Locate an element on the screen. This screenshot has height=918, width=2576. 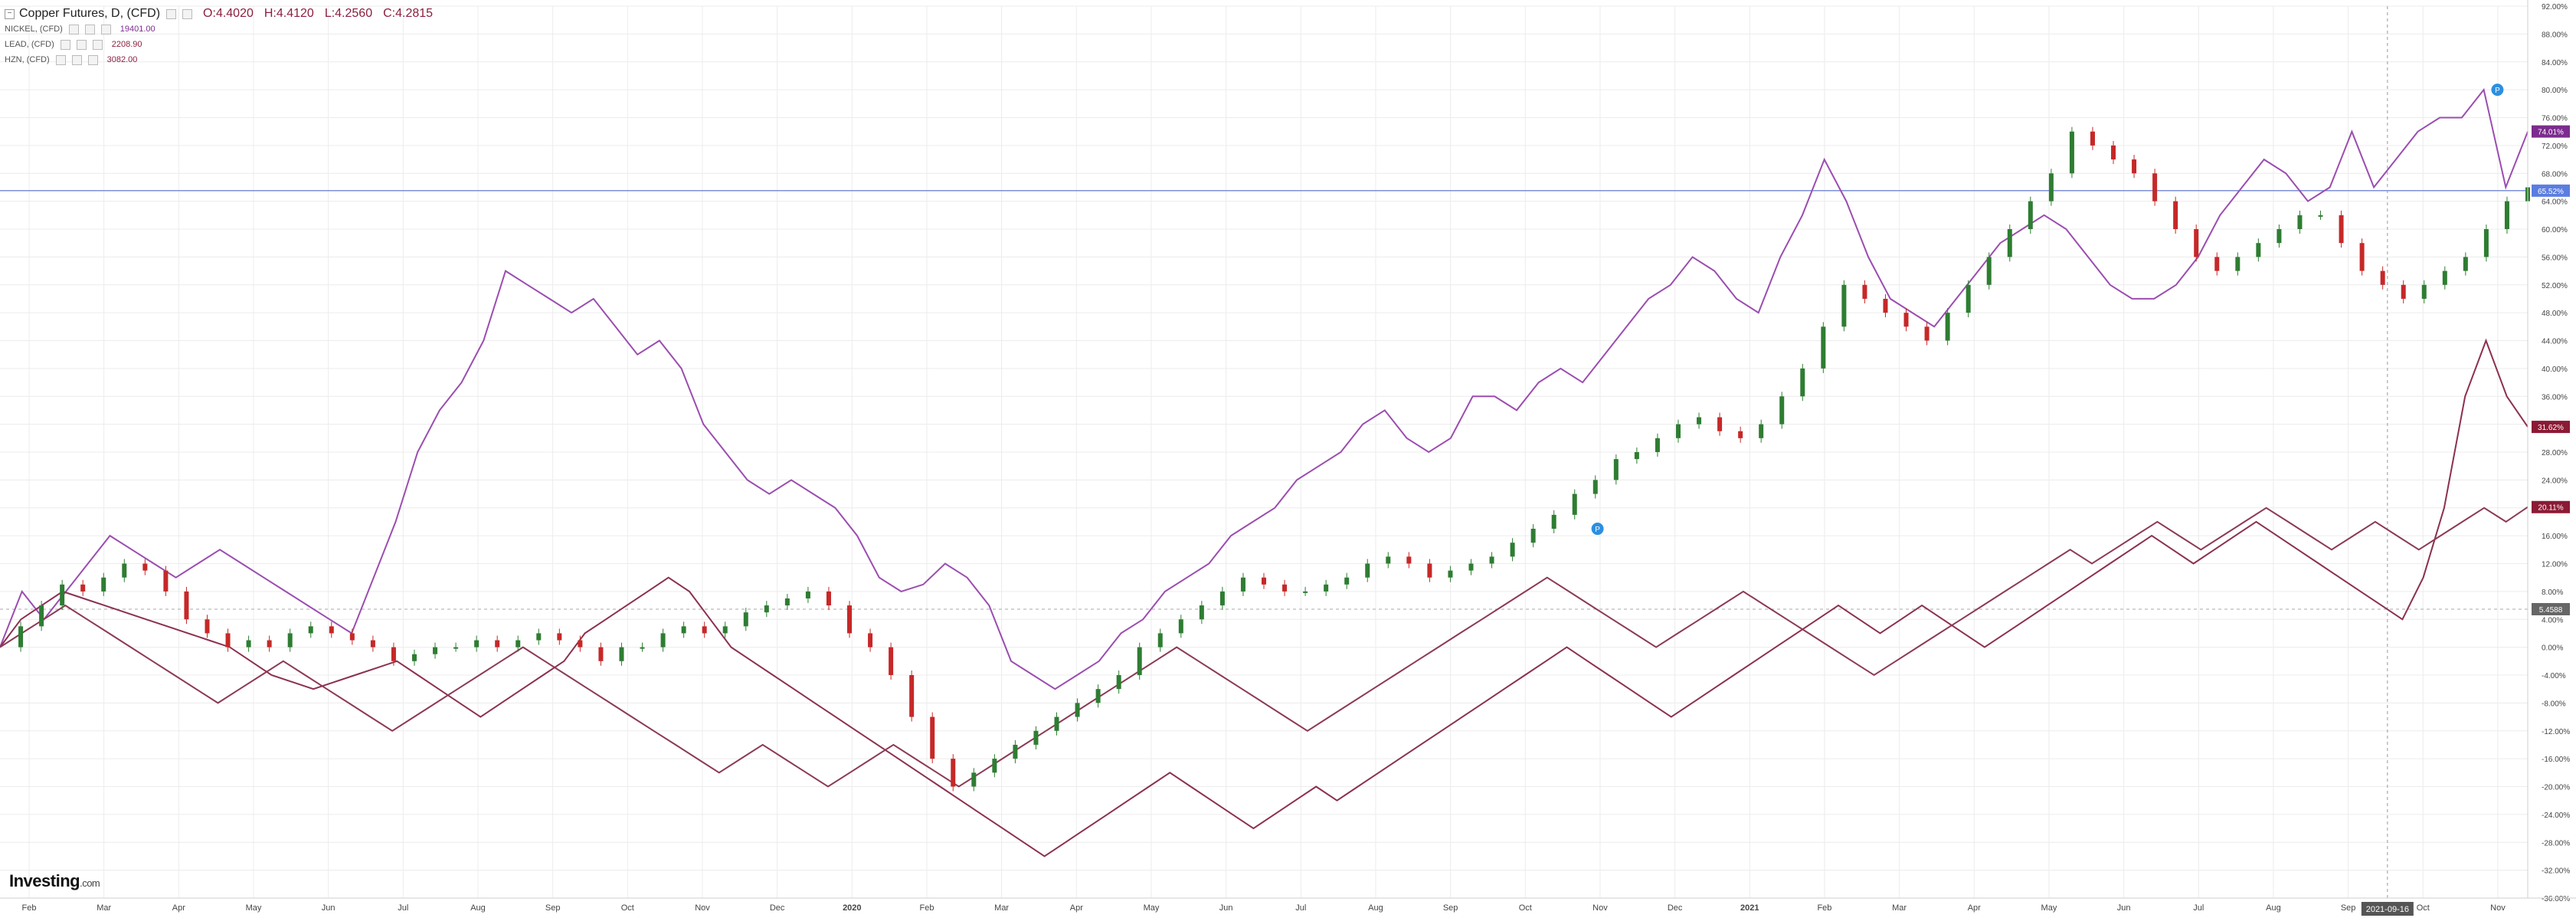
x-tick-label: May is located at coordinates (2049, 908).